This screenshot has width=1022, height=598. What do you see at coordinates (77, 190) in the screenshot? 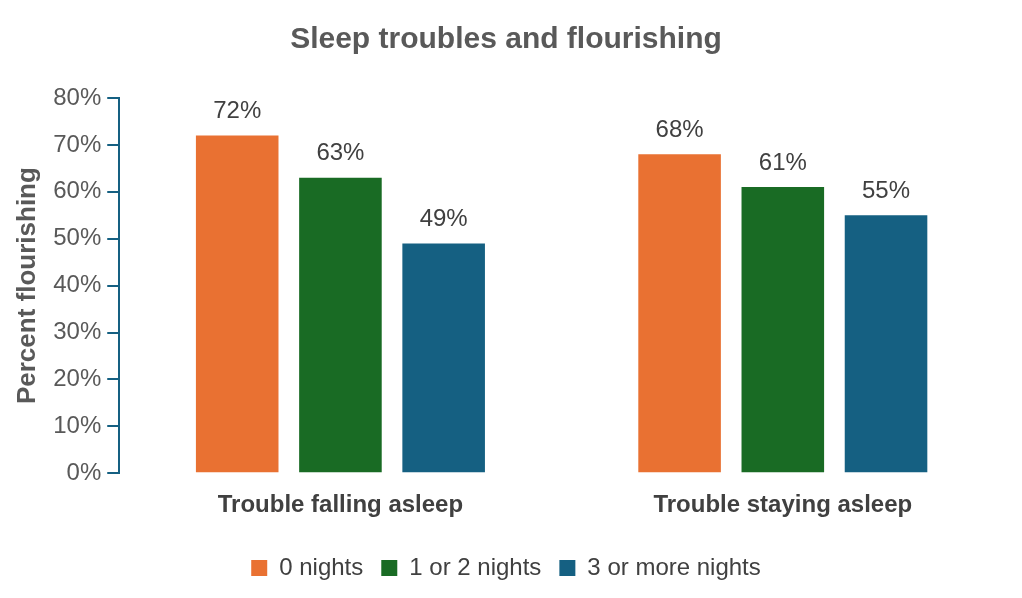
I see `y-tick-label: 60%` at bounding box center [77, 190].